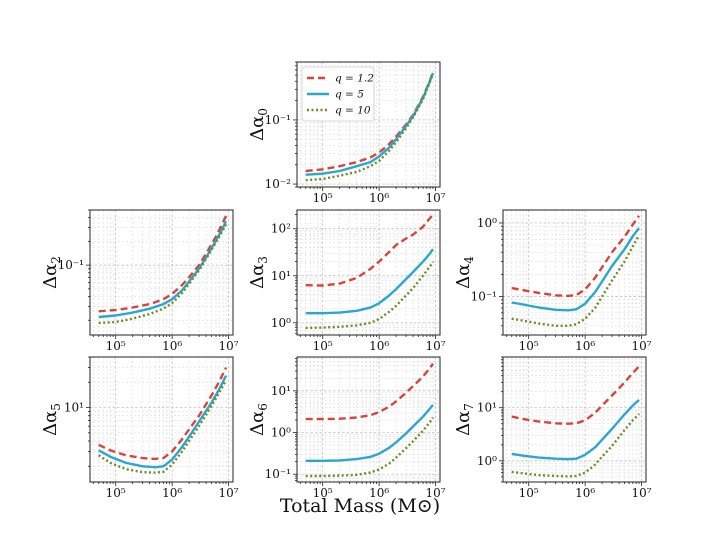  Describe the element at coordinates (360, 506) in the screenshot. I see `figure-x-axis-label: Total Mass (M⊙)` at that location.